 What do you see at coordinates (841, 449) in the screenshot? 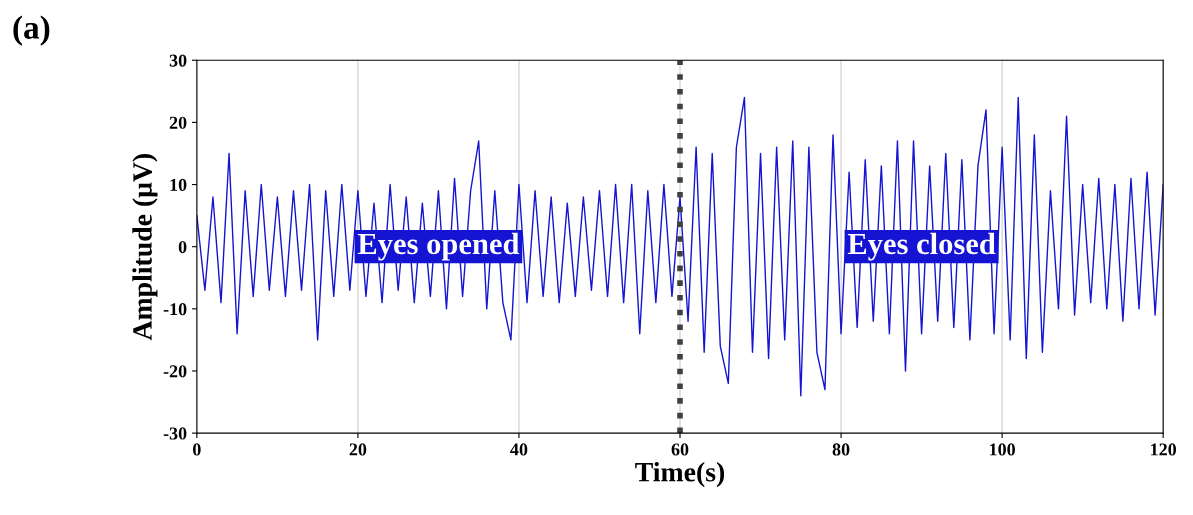
I see `x-tick-label: 80` at bounding box center [841, 449].